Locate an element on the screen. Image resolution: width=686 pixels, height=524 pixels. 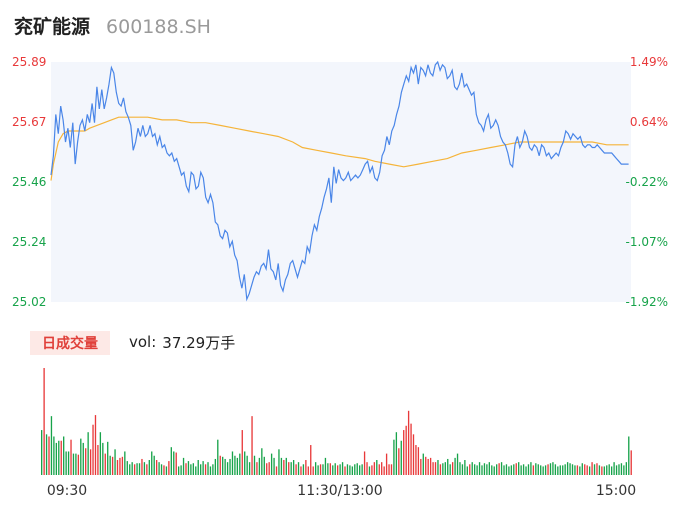
price-tick-label: 25.46 is located at coordinates (29, 182).